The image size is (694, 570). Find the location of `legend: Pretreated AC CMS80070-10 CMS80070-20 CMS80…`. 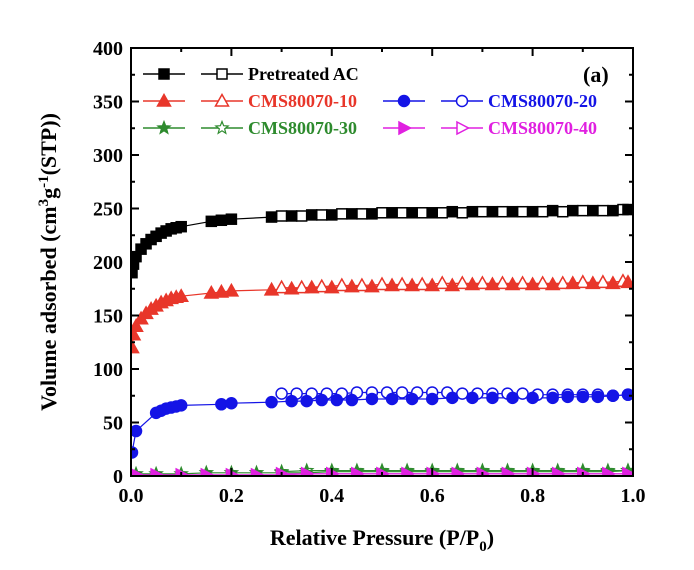

legend: Pretreated AC CMS80070-10 CMS80070-20 CMS80… is located at coordinates (370, 101).